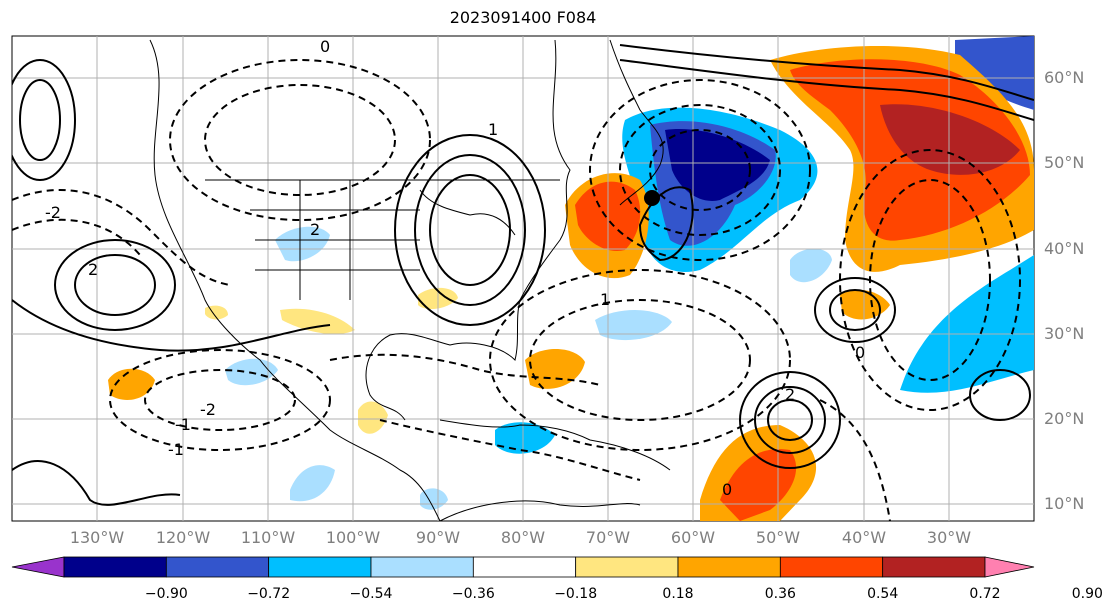 The image size is (1105, 615). I want to click on lat-label: 30°N, so click(1064, 333).